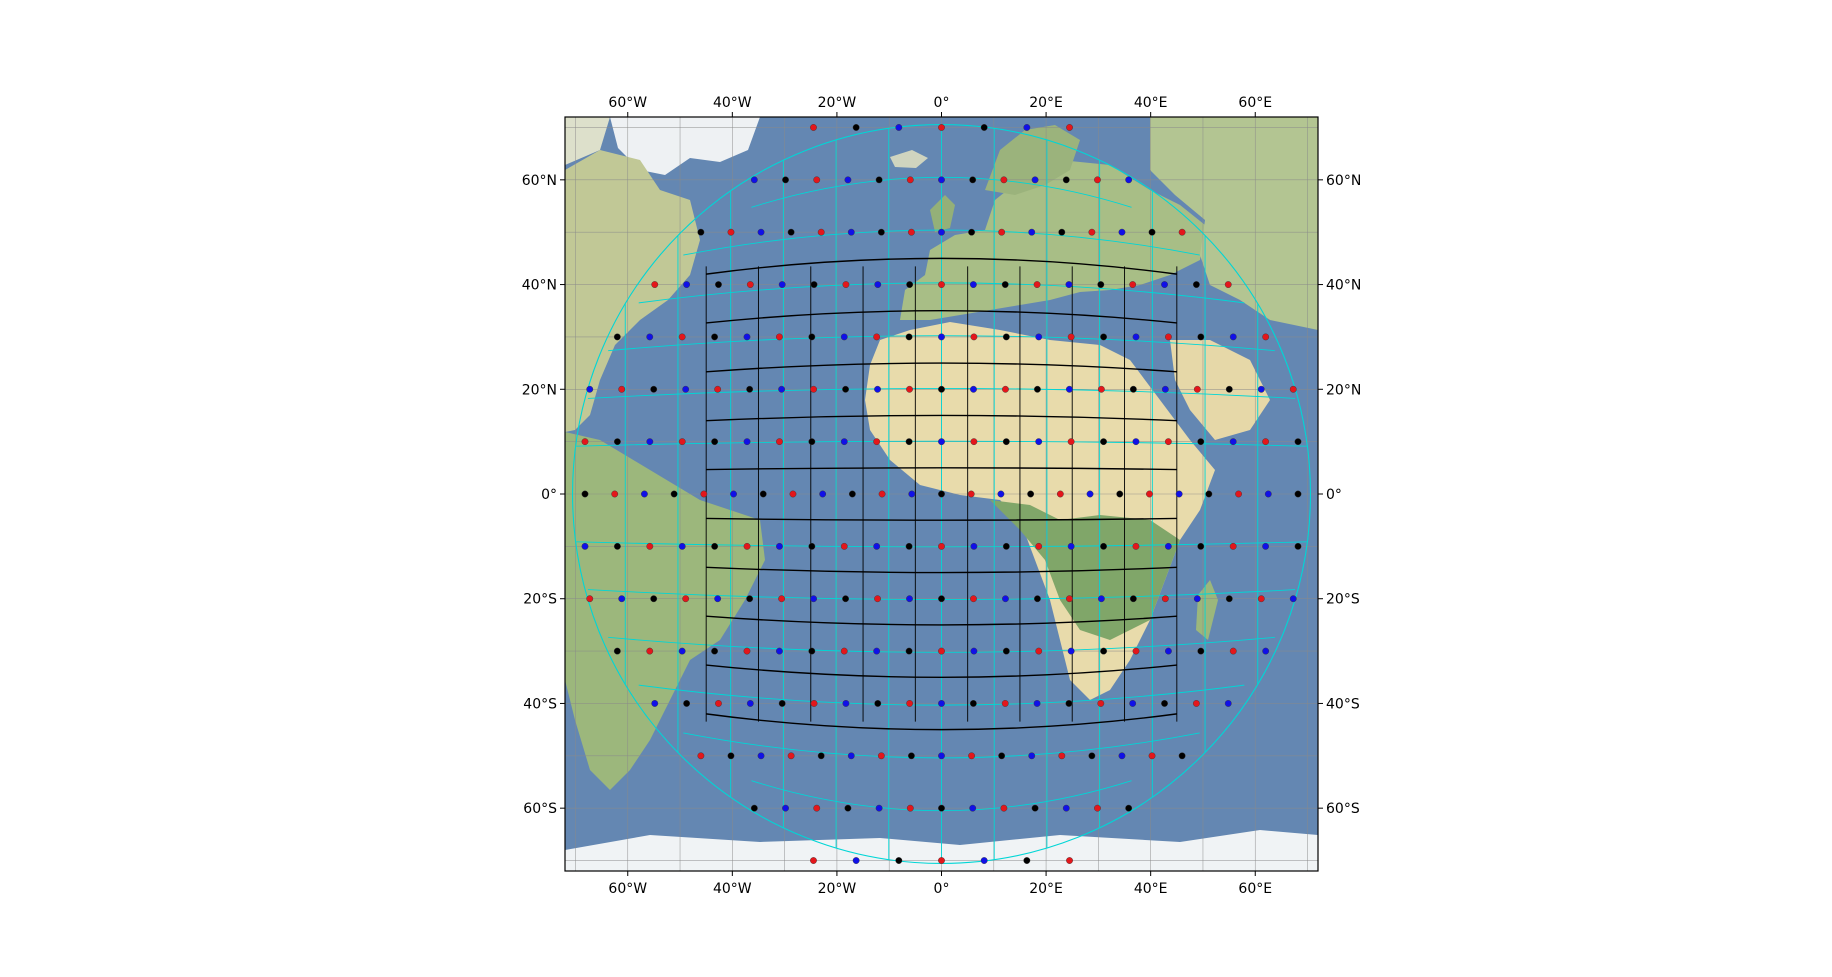 Image resolution: width=1832 pixels, height=977 pixels. What do you see at coordinates (1334, 495) in the screenshot?
I see `lat-tick-label-right: 0°` at bounding box center [1334, 495].